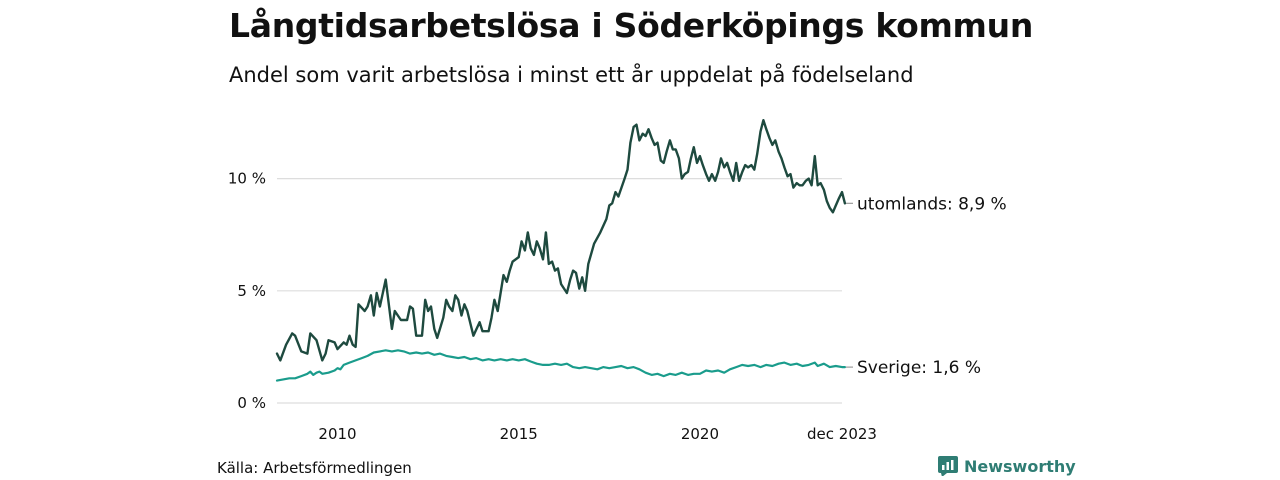 This screenshot has height=480, width=1280. I want to click on x-tick-label: 2010, so click(337, 434).